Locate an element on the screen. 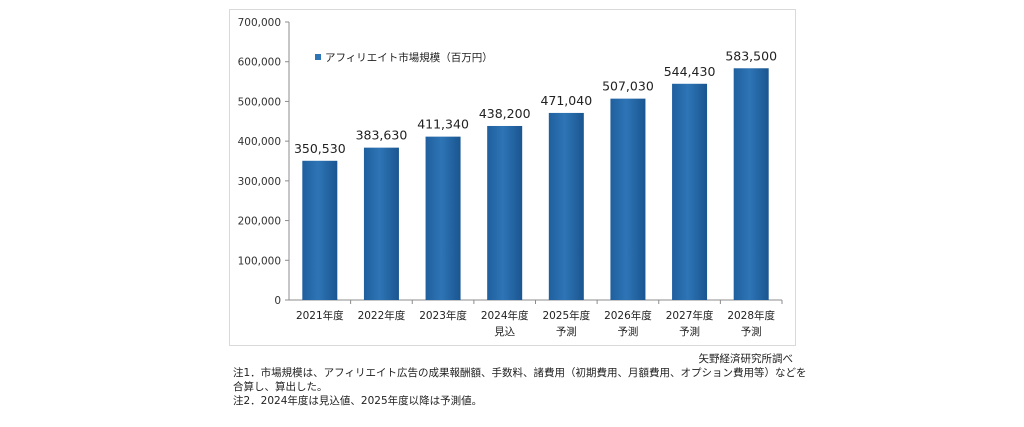 The width and height of the screenshot is (1024, 427). x-tick-label: 2022年度 is located at coordinates (382, 315).